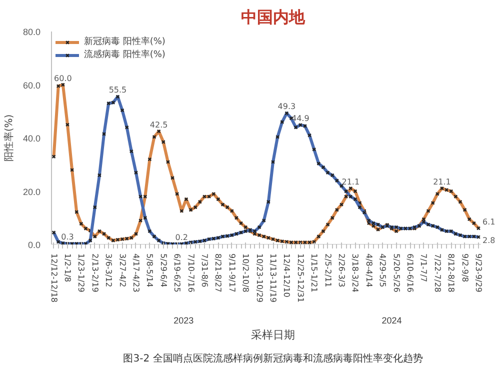  Describe the element at coordinates (355, 273) in the screenshot. I see `x-tick-label: 3/18-3/24` at that location.